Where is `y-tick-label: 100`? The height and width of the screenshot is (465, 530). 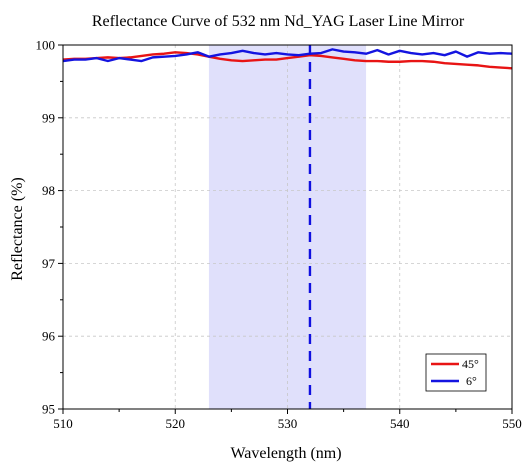
y-tick-label: 100 is located at coordinates (46, 45).